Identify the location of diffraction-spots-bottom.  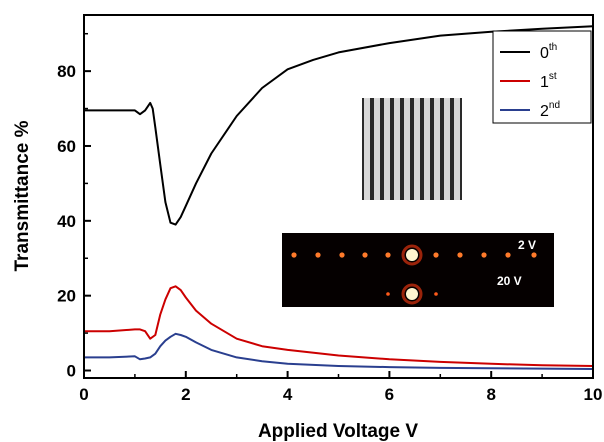
(412, 294).